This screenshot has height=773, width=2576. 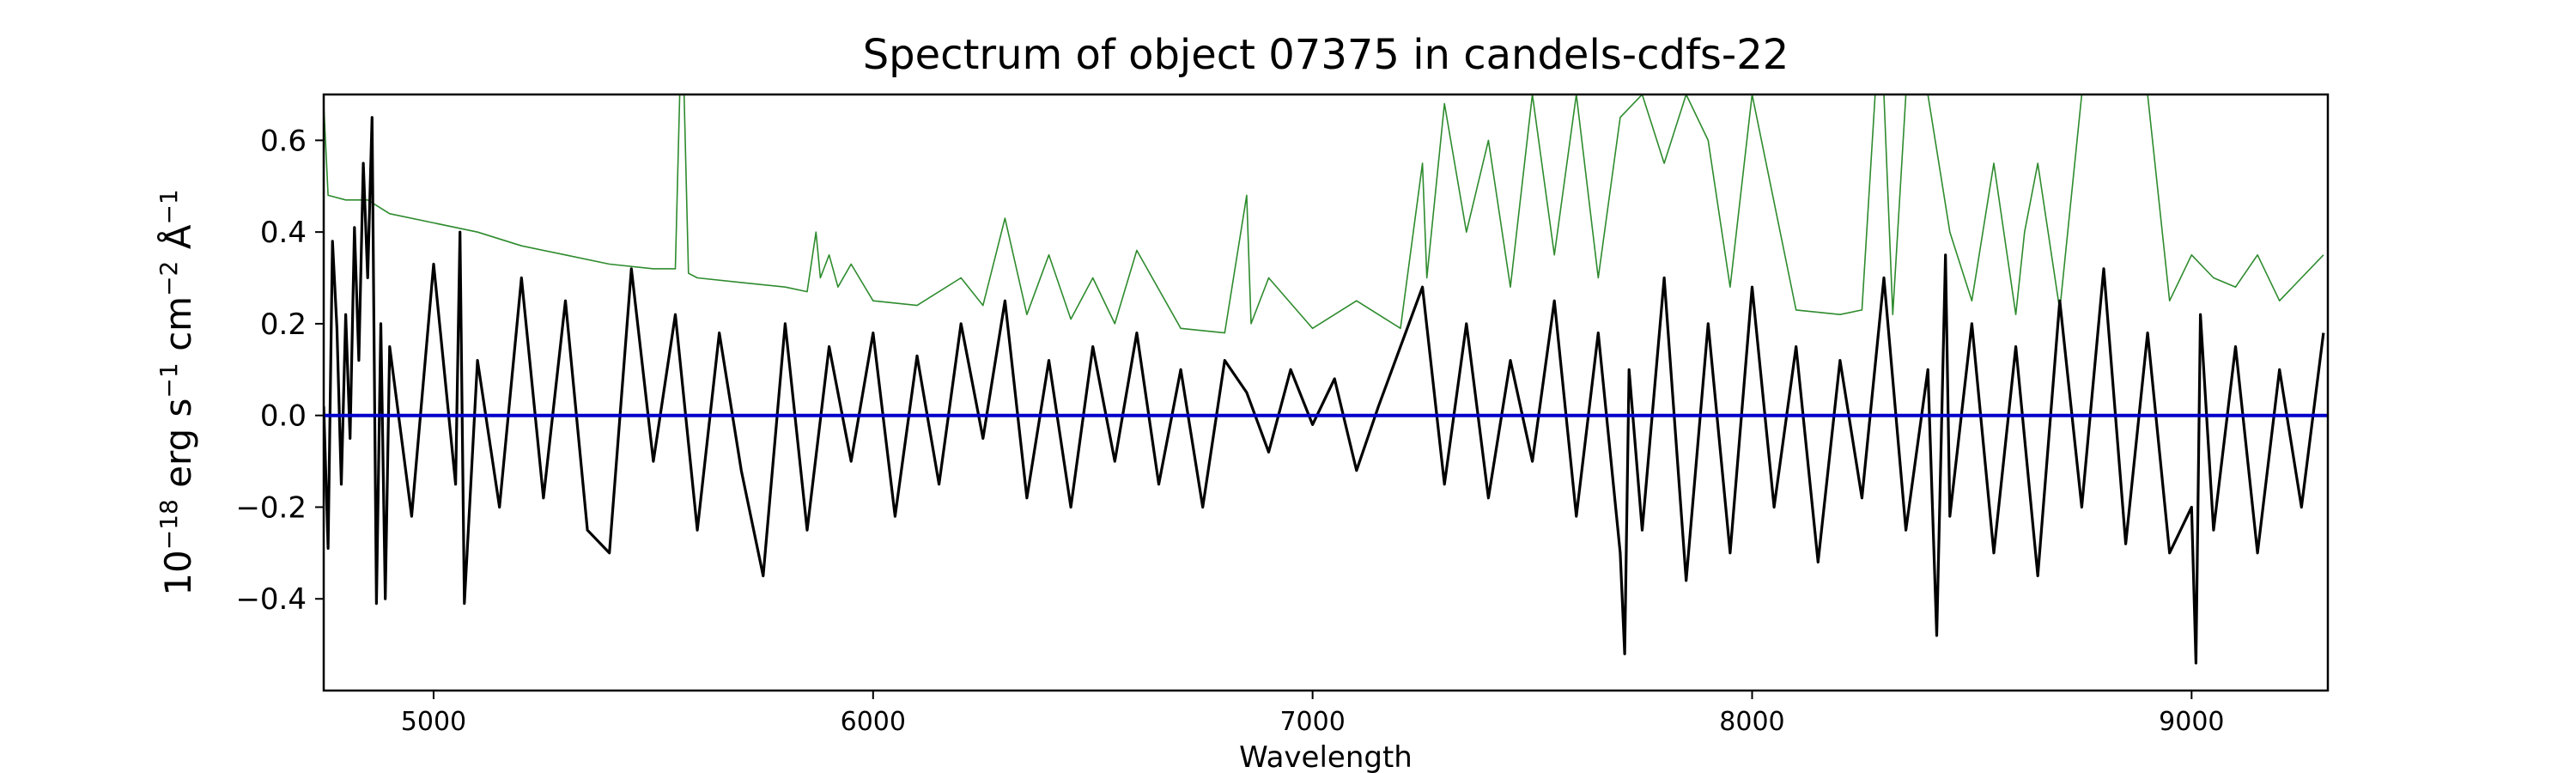 What do you see at coordinates (283, 141) in the screenshot?
I see `y-tick-label: 0.6` at bounding box center [283, 141].